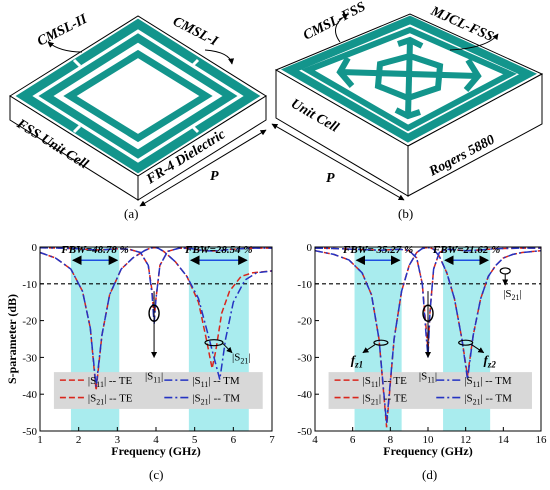 The height and width of the screenshot is (490, 550). What do you see at coordinates (342, 28) in the screenshot?
I see `cmsl-fss-arrow` at bounding box center [342, 28].